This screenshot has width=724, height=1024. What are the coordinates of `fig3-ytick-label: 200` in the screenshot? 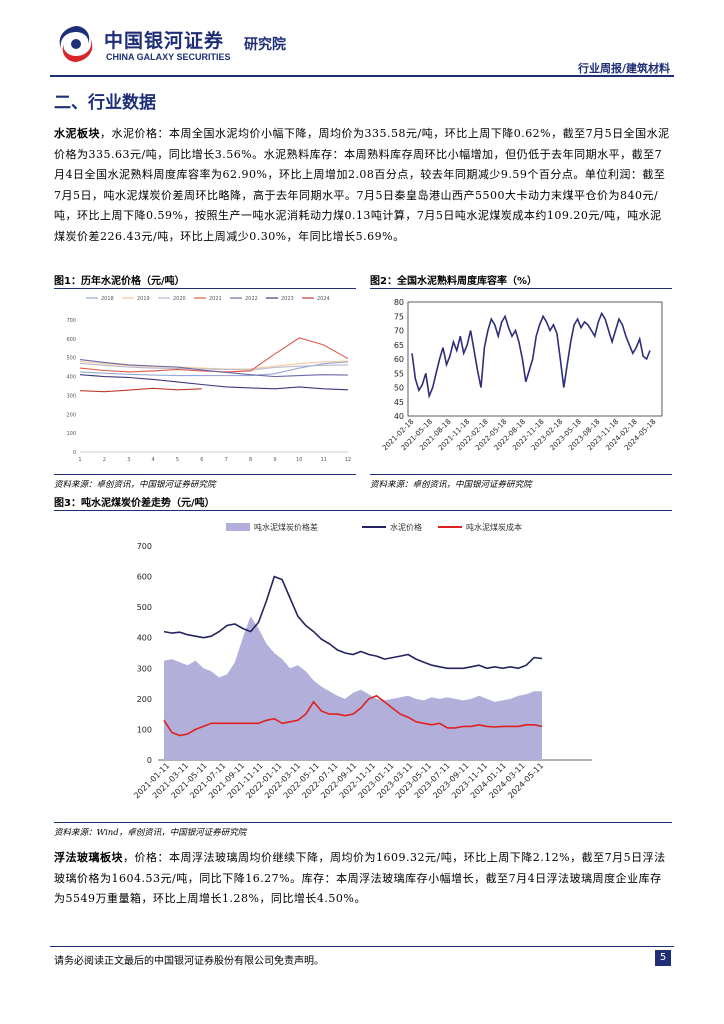 It's located at (144, 699).